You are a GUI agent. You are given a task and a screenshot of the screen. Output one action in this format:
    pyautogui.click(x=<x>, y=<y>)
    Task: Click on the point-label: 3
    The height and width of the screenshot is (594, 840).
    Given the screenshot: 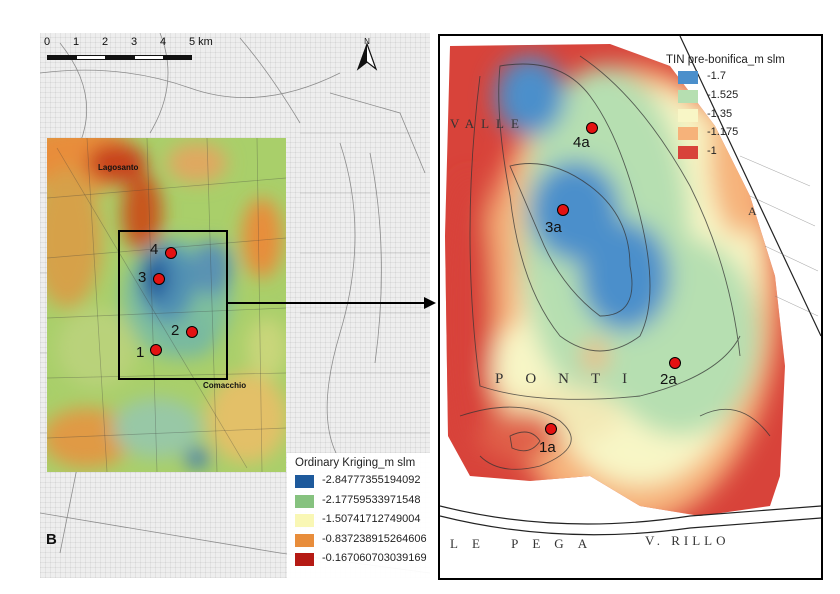 What is the action you would take?
    pyautogui.click(x=142, y=277)
    